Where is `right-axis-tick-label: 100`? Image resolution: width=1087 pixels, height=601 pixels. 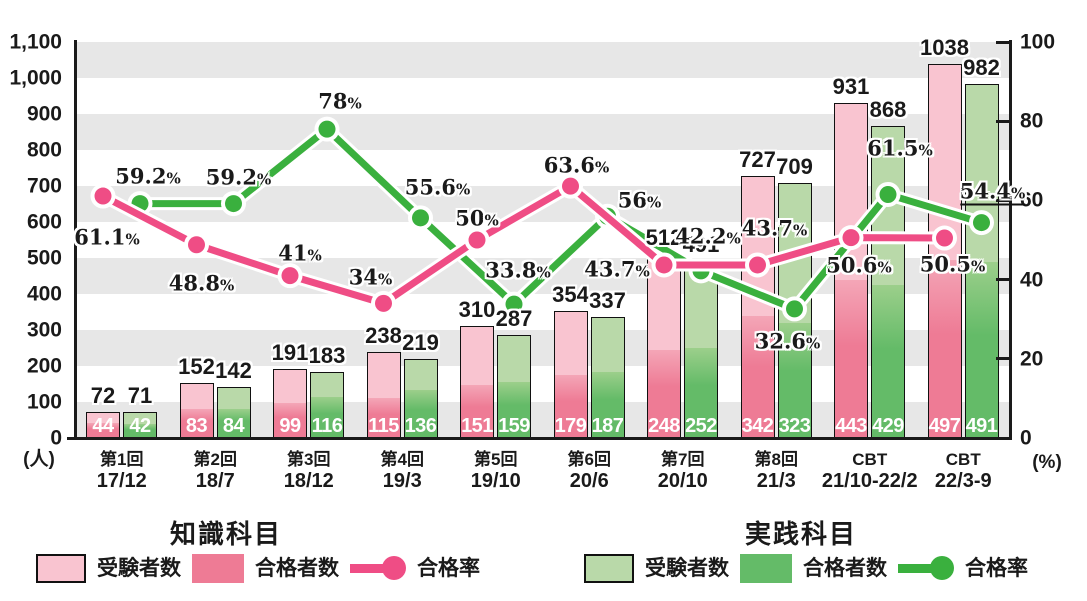
right-axis-tick-label: 100 is located at coordinates (1038, 42).